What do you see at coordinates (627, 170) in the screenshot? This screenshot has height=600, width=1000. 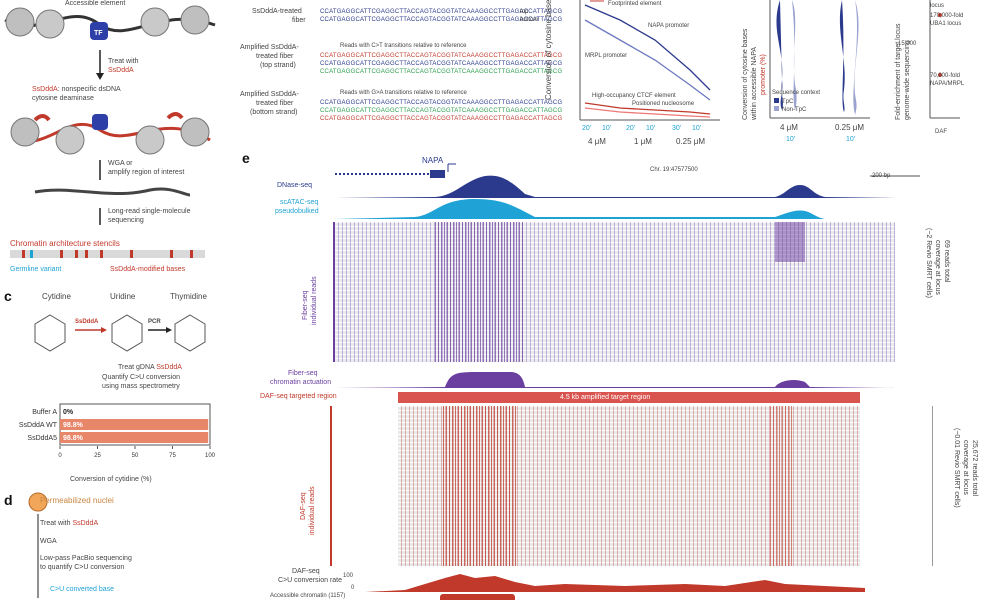 I see `gene-track` at bounding box center [627, 170].